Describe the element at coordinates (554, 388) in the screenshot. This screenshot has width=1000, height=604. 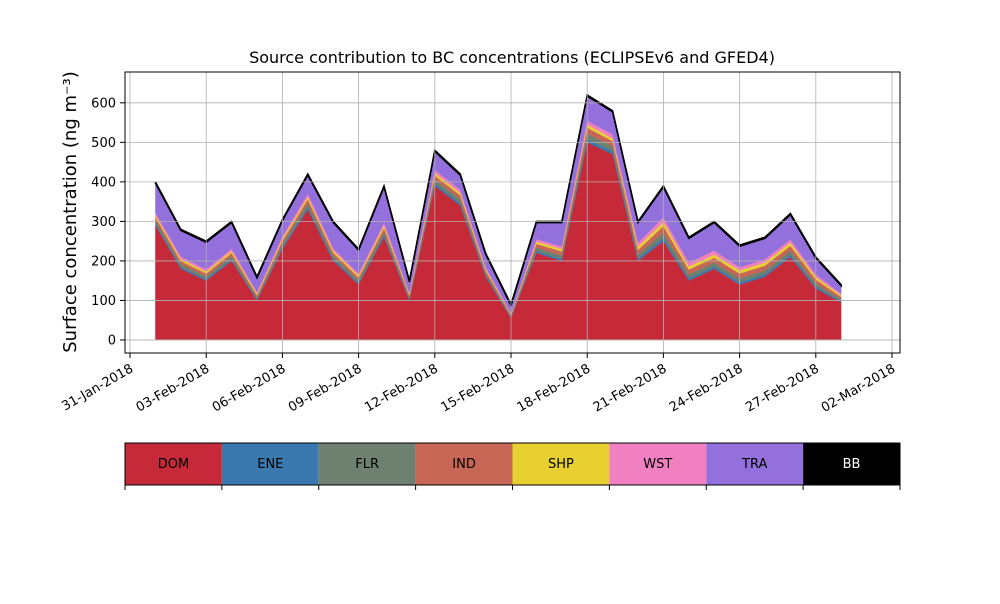
I see `x-tick-label: 18-Feb-2018` at that location.